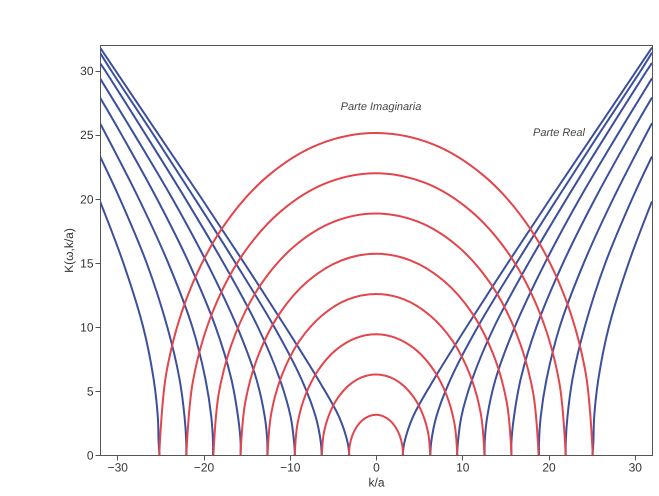 The height and width of the screenshot is (496, 659). I want to click on annotation: Parte Imaginaria, so click(381, 107).